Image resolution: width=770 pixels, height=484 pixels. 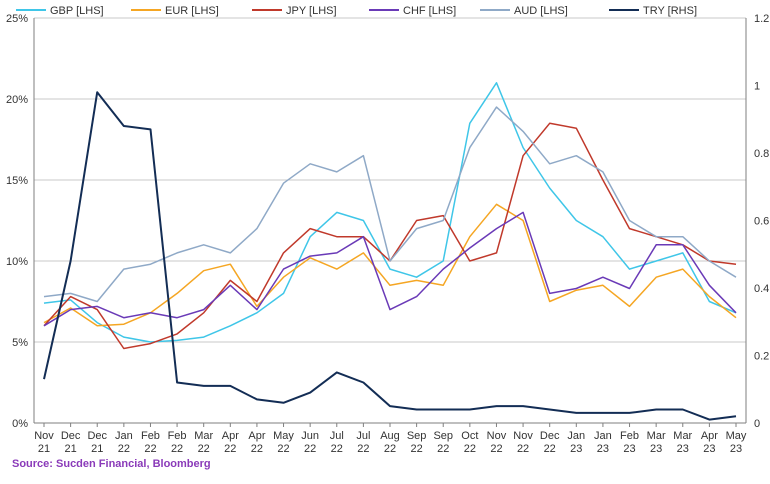 I want to click on left-axis: 0% 5% 10% 15% 20% 25%, so click(x=20, y=221).